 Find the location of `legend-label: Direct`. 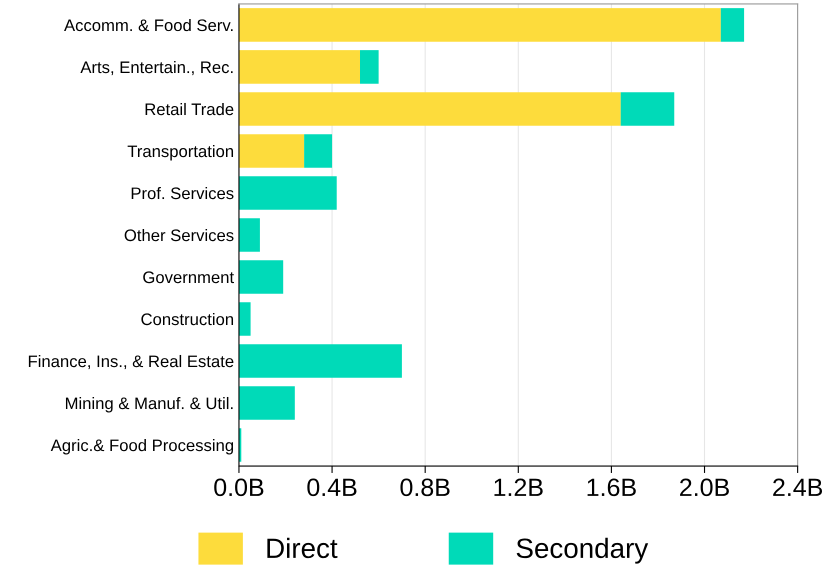

legend-label: Direct is located at coordinates (302, 548).